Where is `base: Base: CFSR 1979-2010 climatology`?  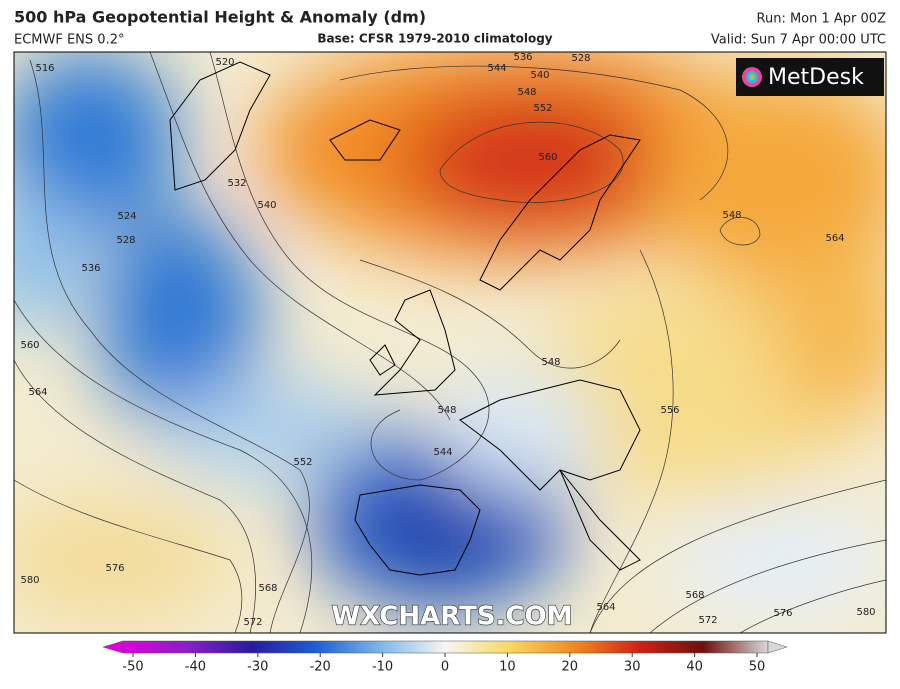 base: Base: CFSR 1979-2010 climatology is located at coordinates (434, 39).